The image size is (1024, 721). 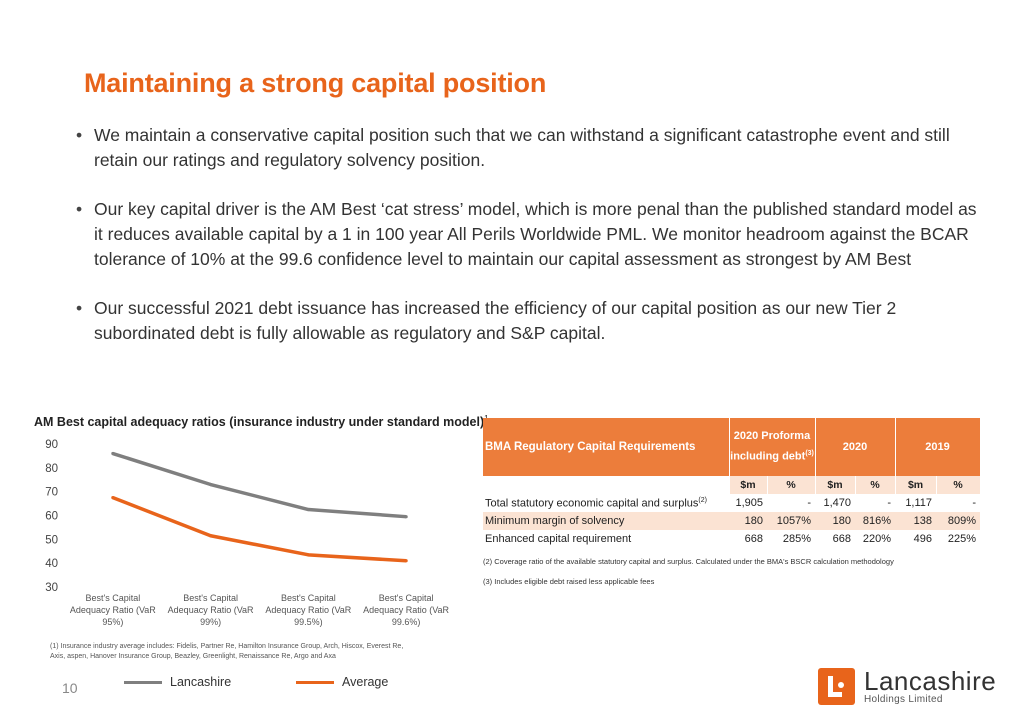 I want to click on table-cell: 285%, so click(x=797, y=539).